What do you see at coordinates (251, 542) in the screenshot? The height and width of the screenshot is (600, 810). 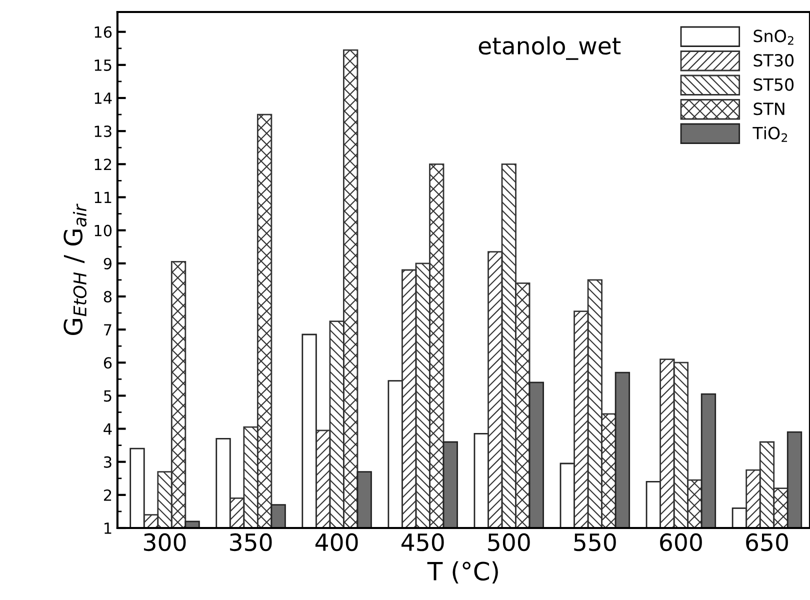 I see `x-tick-label: 350` at bounding box center [251, 542].